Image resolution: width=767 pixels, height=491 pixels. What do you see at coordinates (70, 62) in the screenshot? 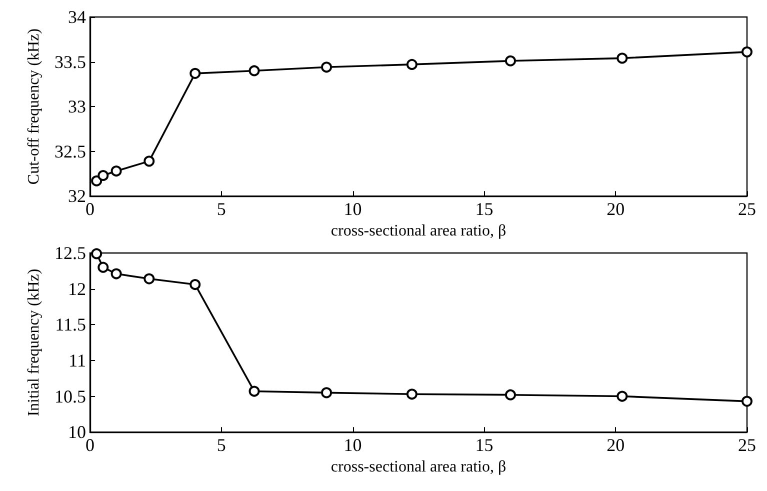
I see `y-tick-label: 33.5` at bounding box center [70, 62].